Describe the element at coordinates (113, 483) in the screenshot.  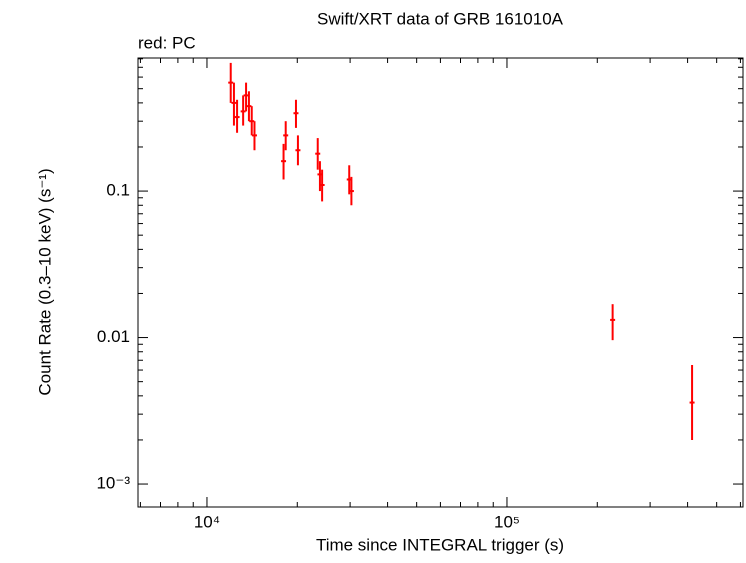
I see `y-tick-label: 10⁻³` at that location.